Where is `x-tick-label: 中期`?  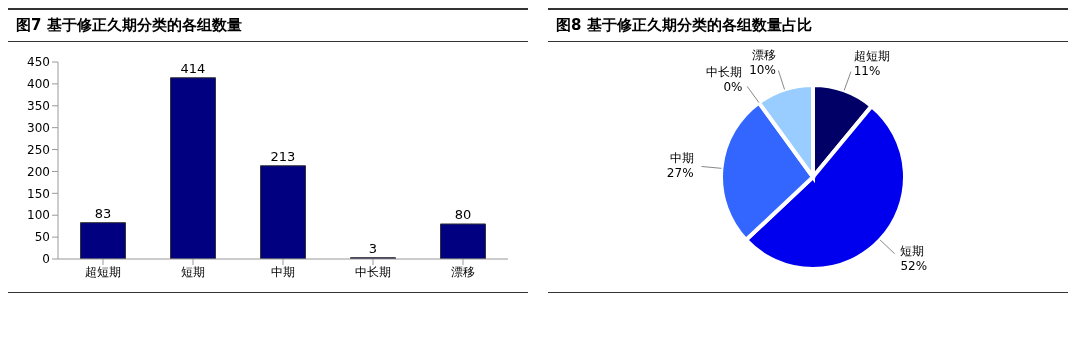 x-tick-label: 中期 is located at coordinates (283, 271).